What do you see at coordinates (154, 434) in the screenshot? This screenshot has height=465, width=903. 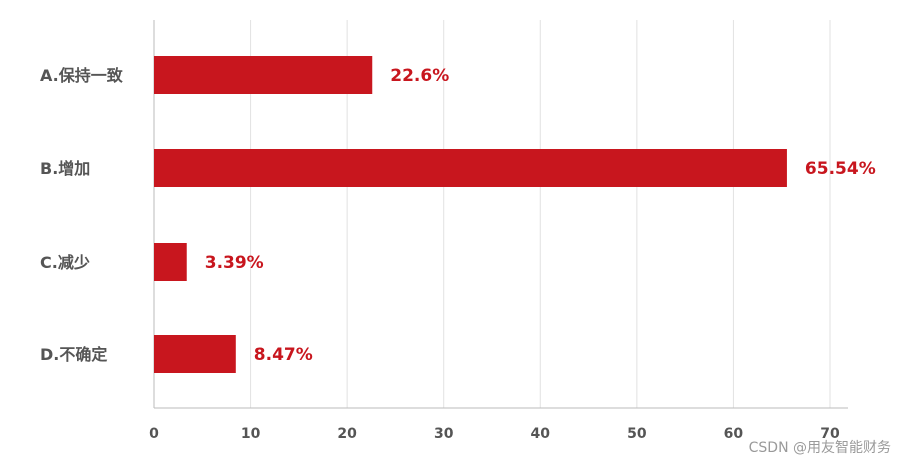 I see `x-tick-label: 0` at bounding box center [154, 434].